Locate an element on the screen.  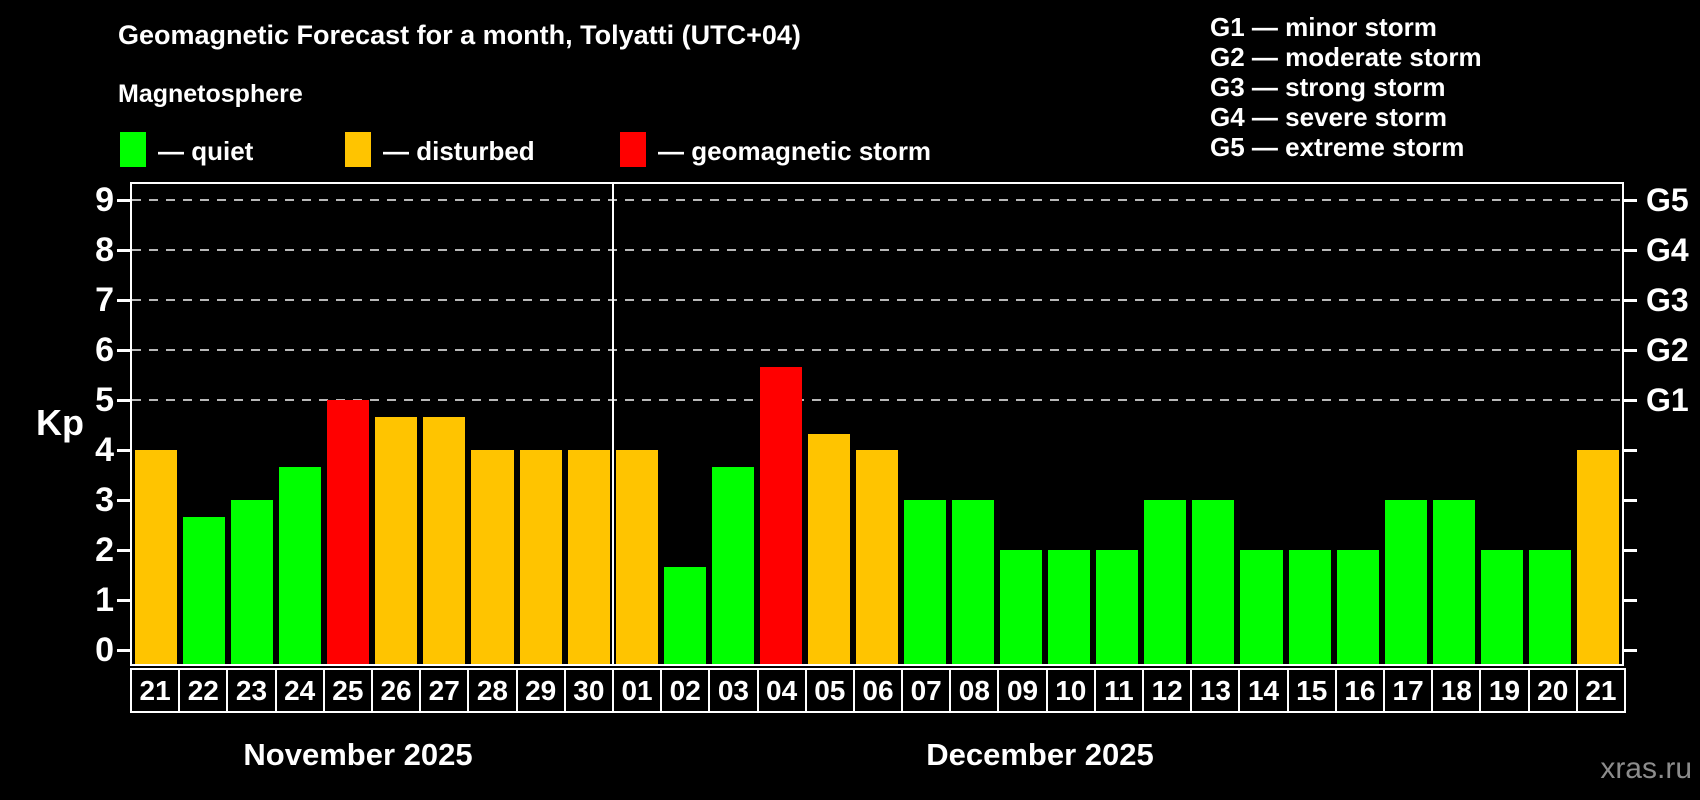
g3-legend-line: G3 — strong storm is located at coordinates (1328, 87).